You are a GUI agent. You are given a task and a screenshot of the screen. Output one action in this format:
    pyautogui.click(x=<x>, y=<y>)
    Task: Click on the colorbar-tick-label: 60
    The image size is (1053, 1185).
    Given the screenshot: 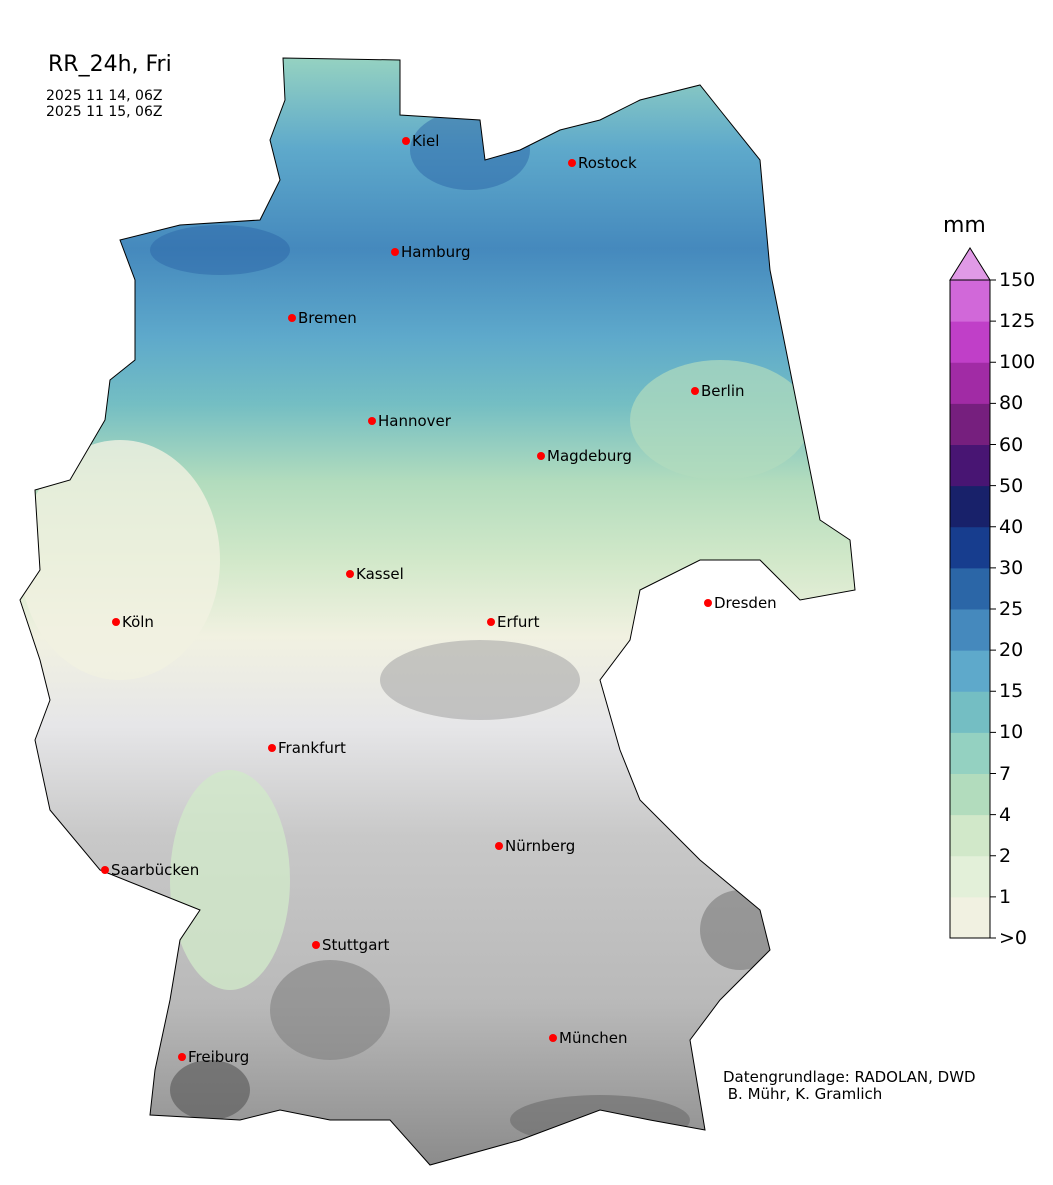 What is the action you would take?
    pyautogui.click(x=1011, y=444)
    